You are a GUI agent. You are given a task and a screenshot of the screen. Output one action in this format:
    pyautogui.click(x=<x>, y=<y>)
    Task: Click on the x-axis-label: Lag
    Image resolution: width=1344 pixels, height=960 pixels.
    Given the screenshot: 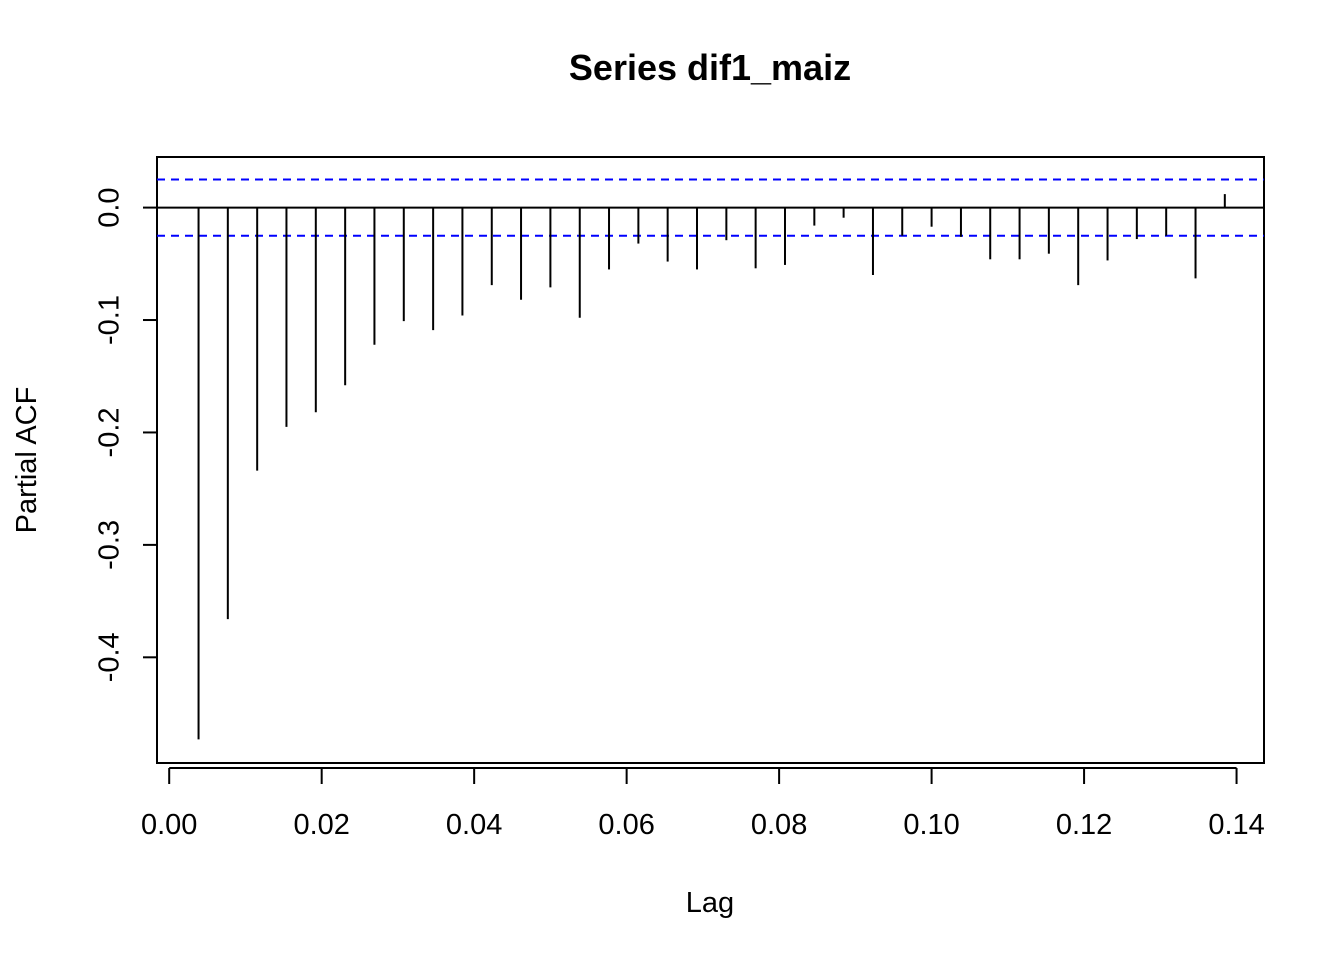 What is the action you would take?
    pyautogui.click(x=710, y=903)
    